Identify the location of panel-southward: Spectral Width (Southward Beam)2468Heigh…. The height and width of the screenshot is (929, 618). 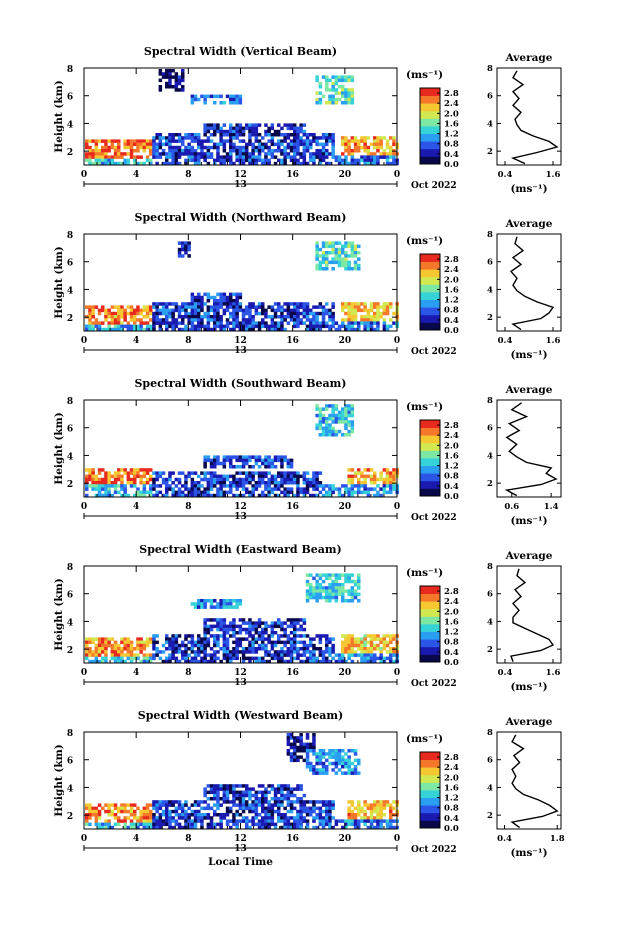
(307, 452).